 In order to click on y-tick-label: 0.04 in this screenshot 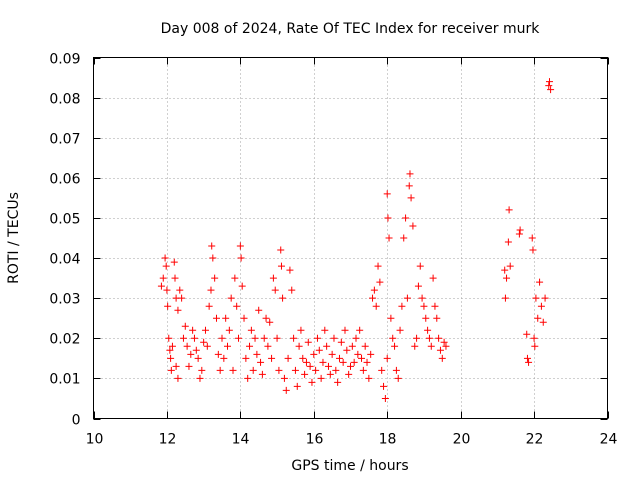, I will do `click(64, 260)`.